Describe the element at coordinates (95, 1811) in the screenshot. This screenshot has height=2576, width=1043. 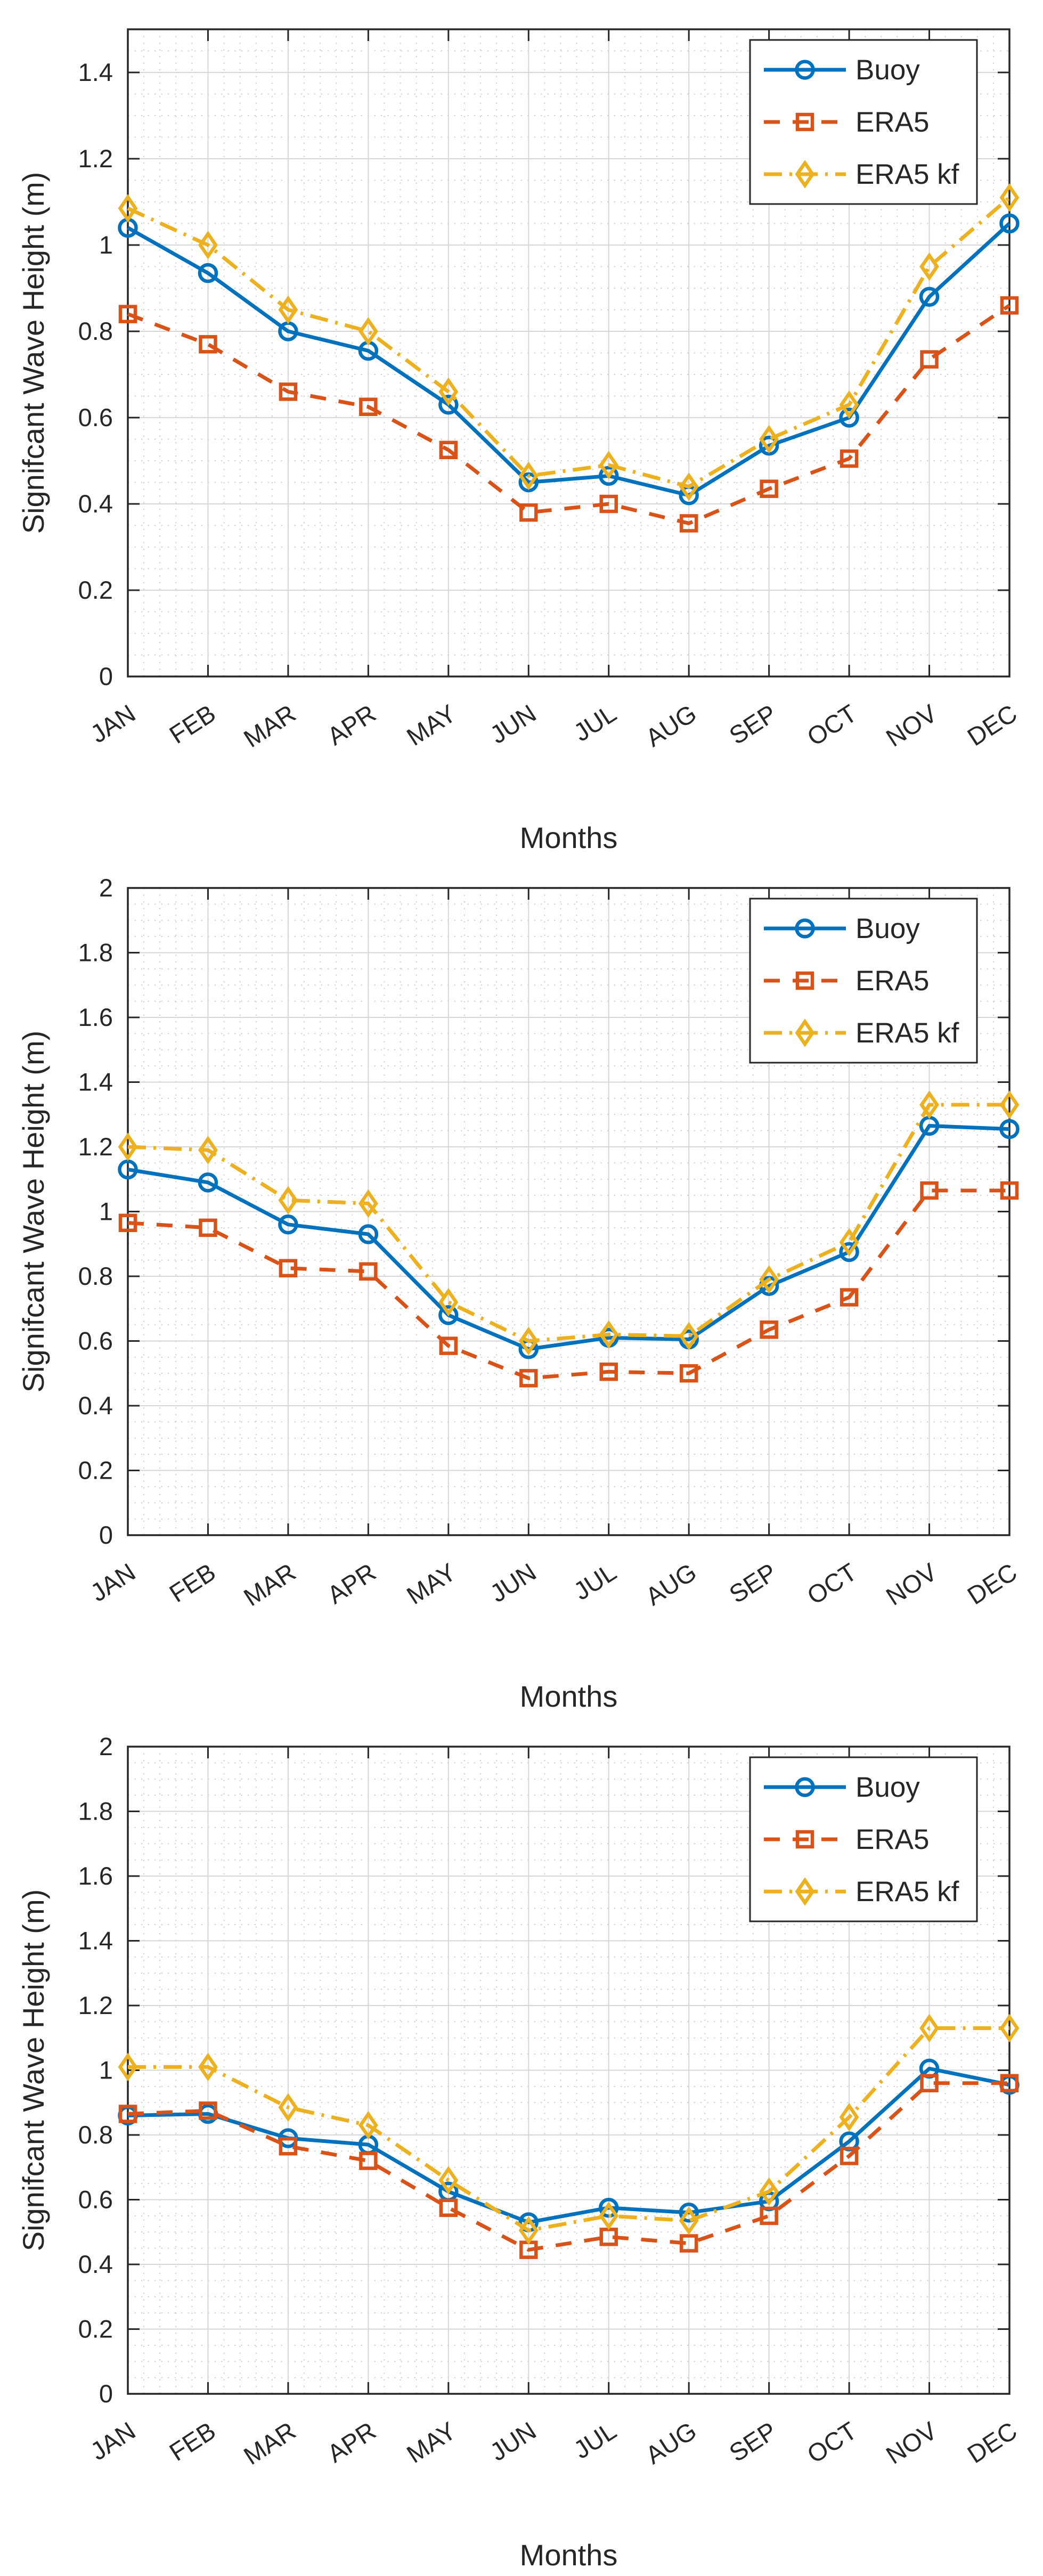
I see `y-tick-label: 1.8` at that location.